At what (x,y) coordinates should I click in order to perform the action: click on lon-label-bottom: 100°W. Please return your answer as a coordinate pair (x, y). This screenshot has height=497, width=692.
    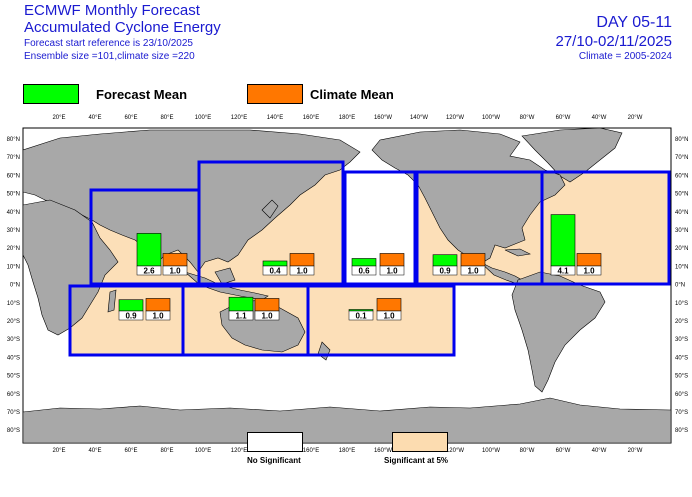
    Looking at the image, I should click on (491, 451).